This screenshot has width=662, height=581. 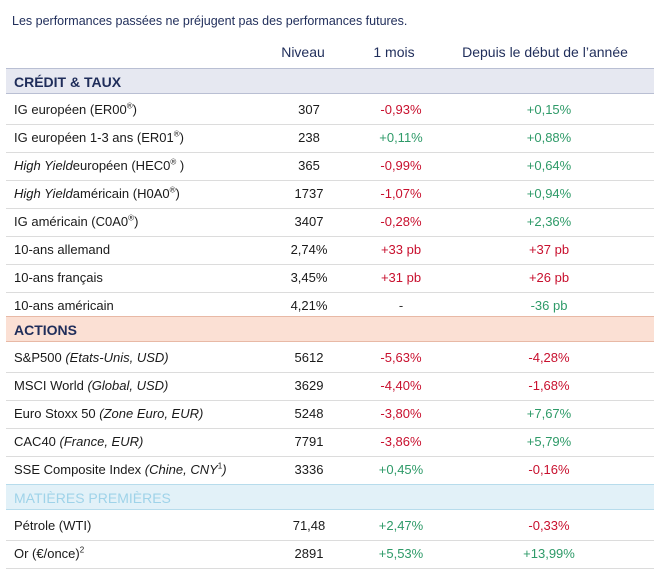 What do you see at coordinates (64, 305) in the screenshot?
I see `row-name: 10-ans américain` at bounding box center [64, 305].